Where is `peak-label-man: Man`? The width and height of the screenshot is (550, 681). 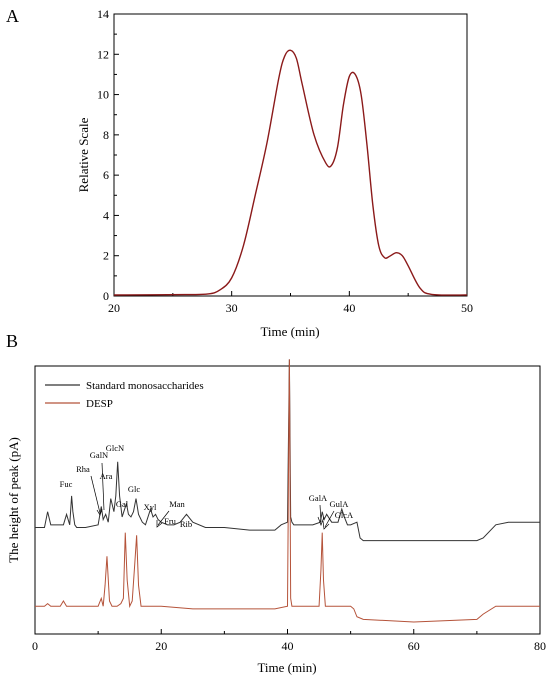 peak-label-man: Man is located at coordinates (177, 504).